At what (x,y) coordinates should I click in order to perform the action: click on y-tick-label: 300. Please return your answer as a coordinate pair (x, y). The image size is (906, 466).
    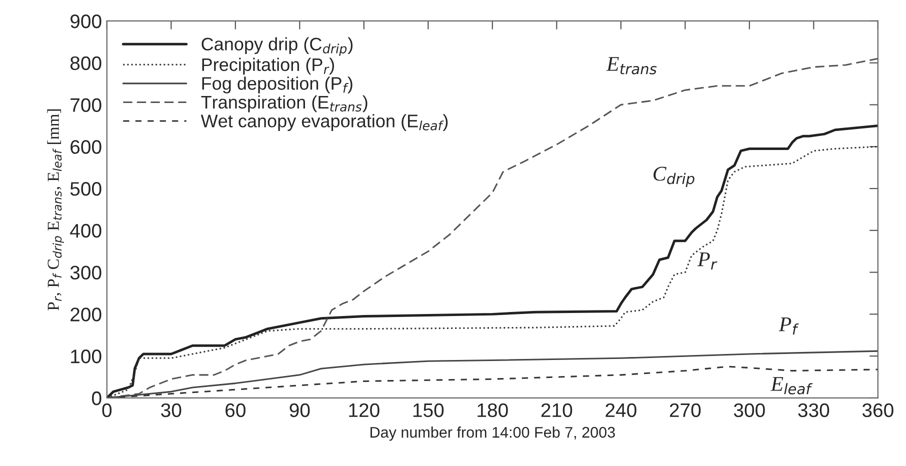
    Looking at the image, I should click on (86, 273).